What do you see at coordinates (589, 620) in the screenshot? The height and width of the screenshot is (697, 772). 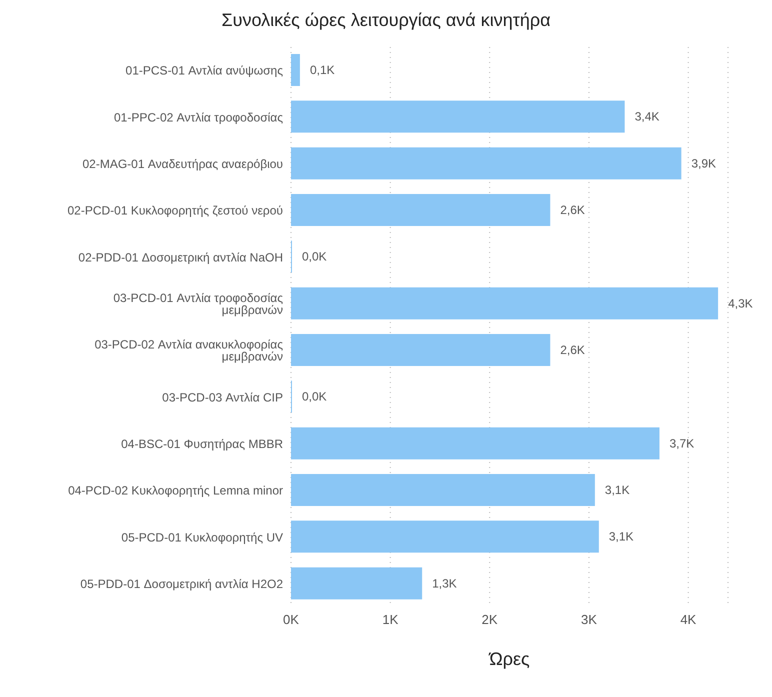 I see `x-tick-label: 3K` at bounding box center [589, 620].